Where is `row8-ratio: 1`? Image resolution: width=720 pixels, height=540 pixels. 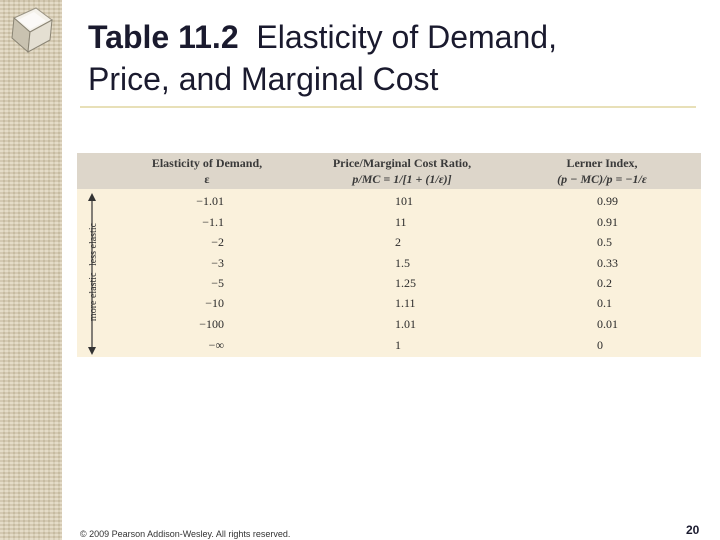 row8-ratio: 1 is located at coordinates (398, 345).